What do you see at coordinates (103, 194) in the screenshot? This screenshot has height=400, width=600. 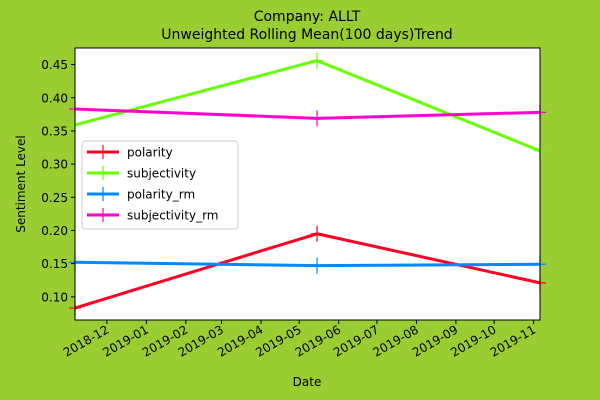 I see `legend-marker-polarity_rm` at bounding box center [103, 194].